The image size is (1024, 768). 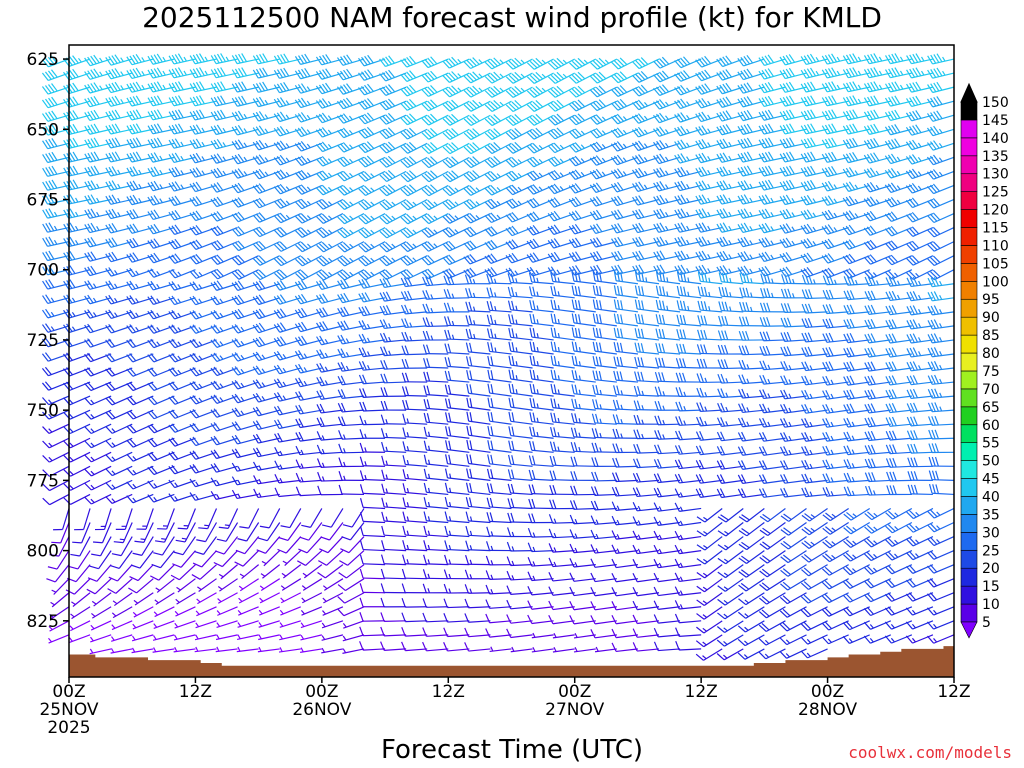 What do you see at coordinates (995, 175) in the screenshot?
I see `colorbar-label: 130` at bounding box center [995, 175].